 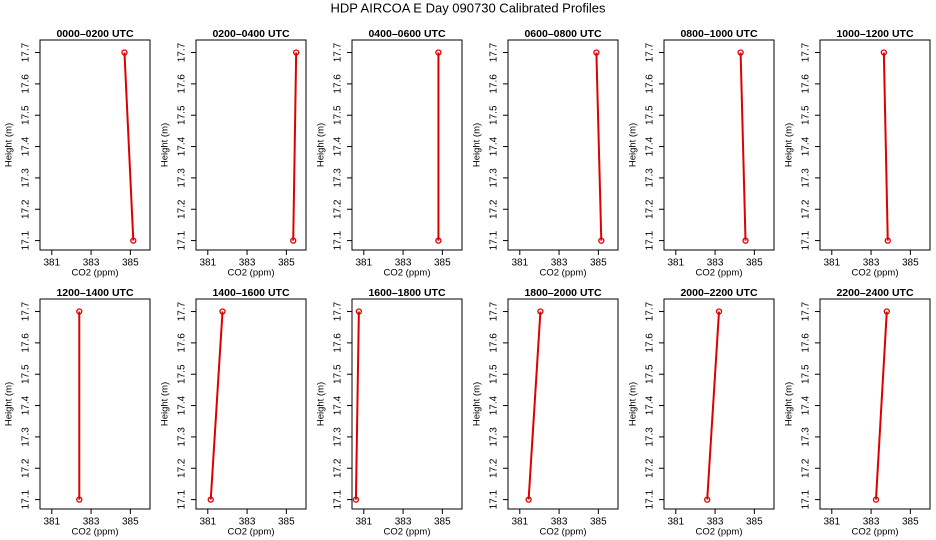 I want to click on panel-title: 1000–1200 UTC, so click(x=874, y=34).